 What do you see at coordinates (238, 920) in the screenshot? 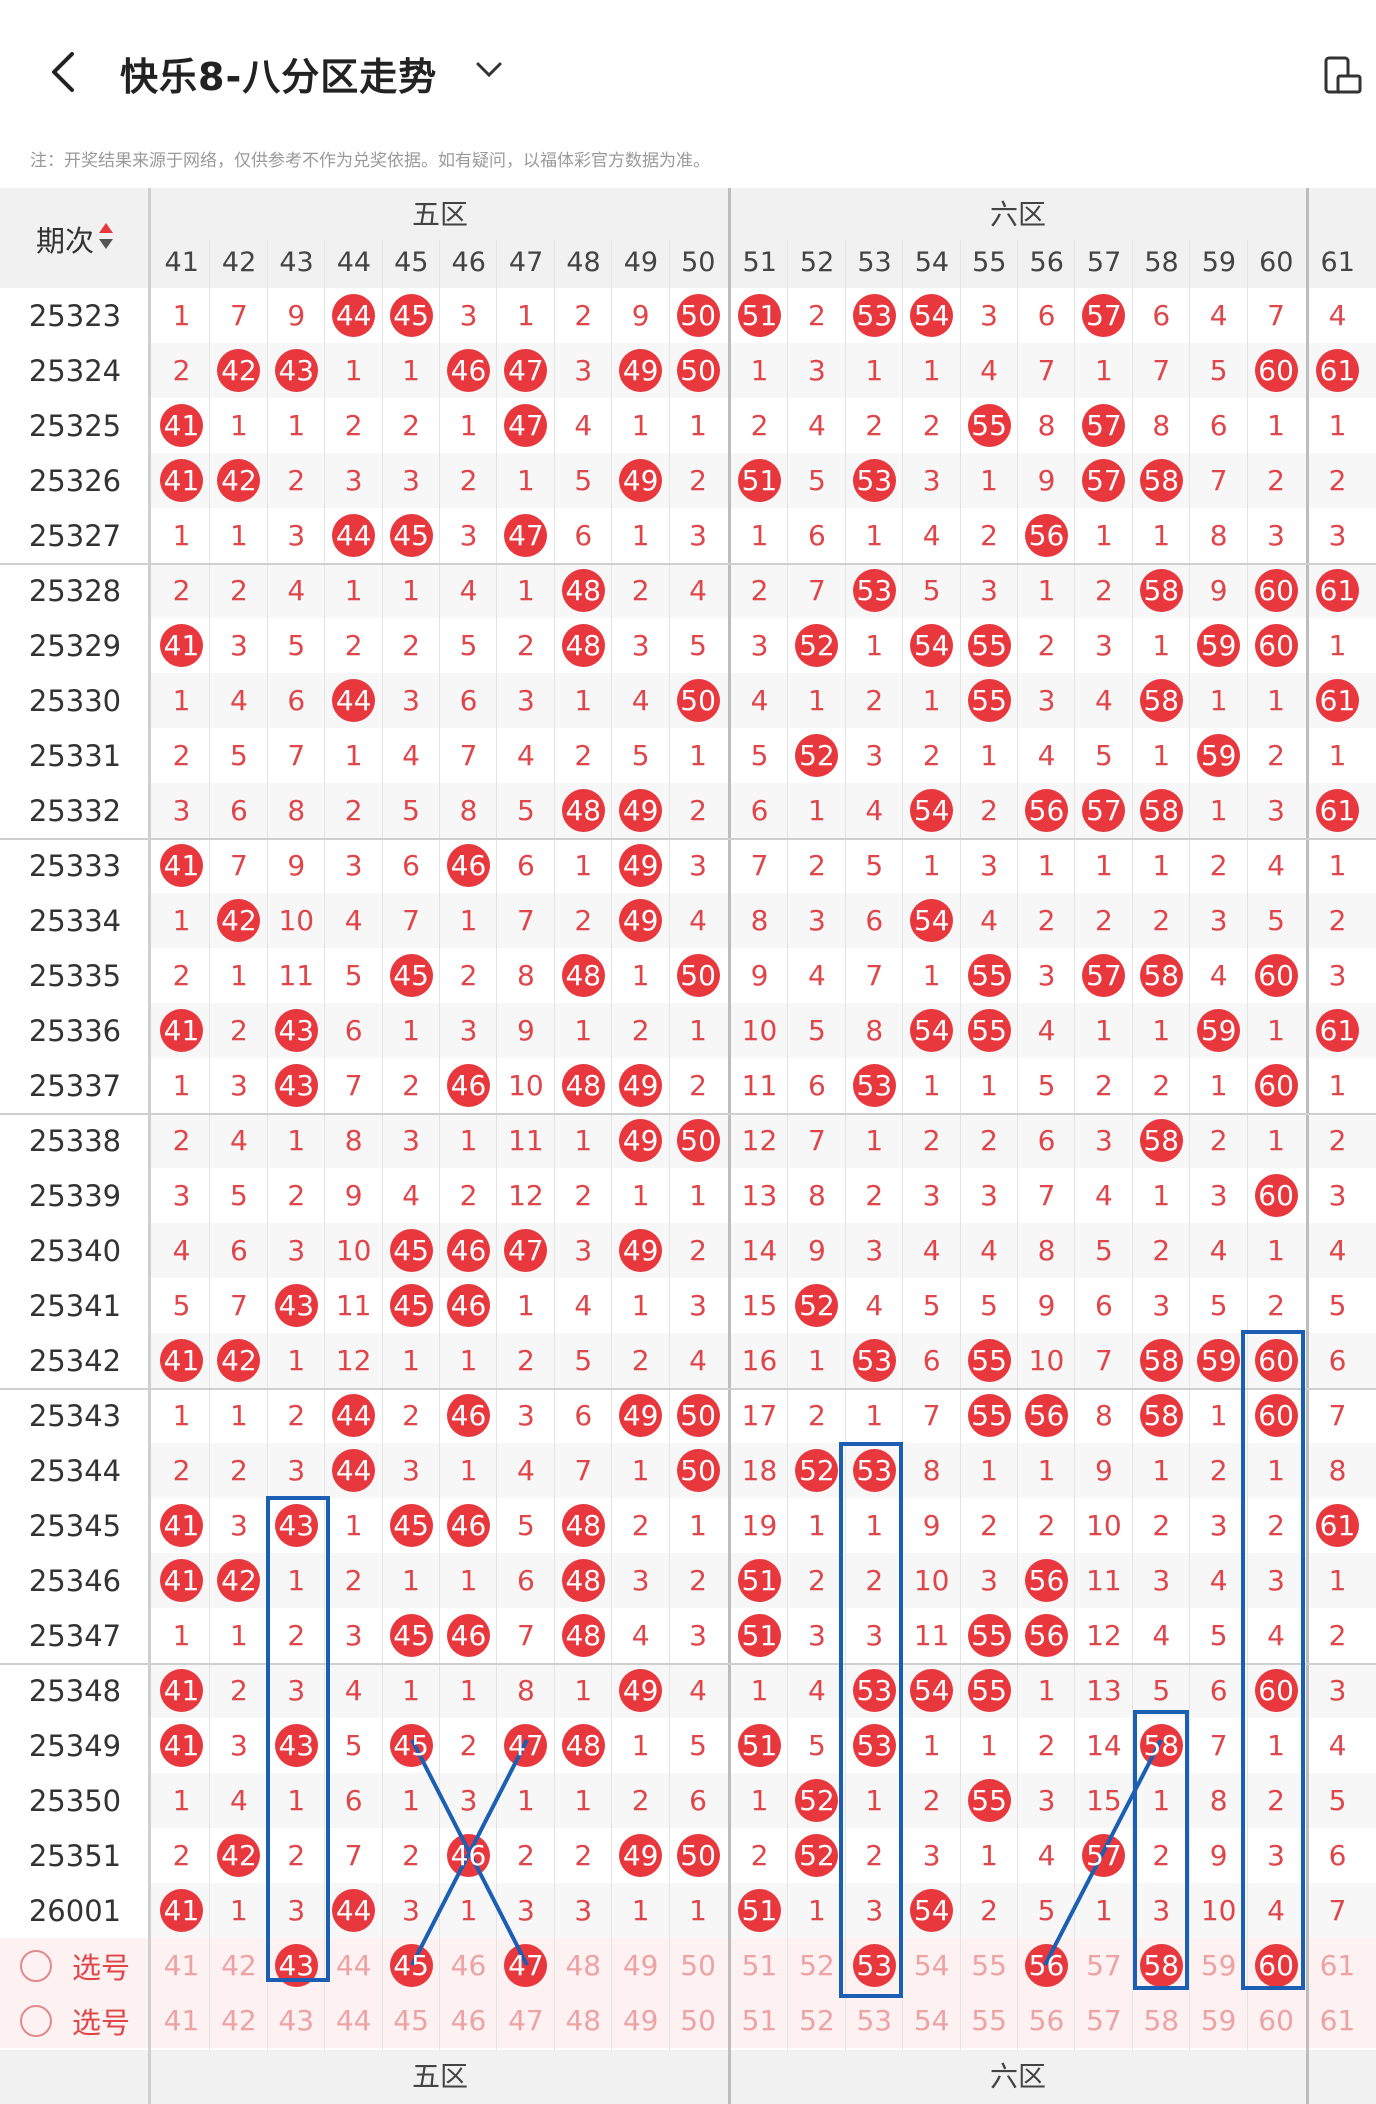
I see `hit-ball: 42` at bounding box center [238, 920].